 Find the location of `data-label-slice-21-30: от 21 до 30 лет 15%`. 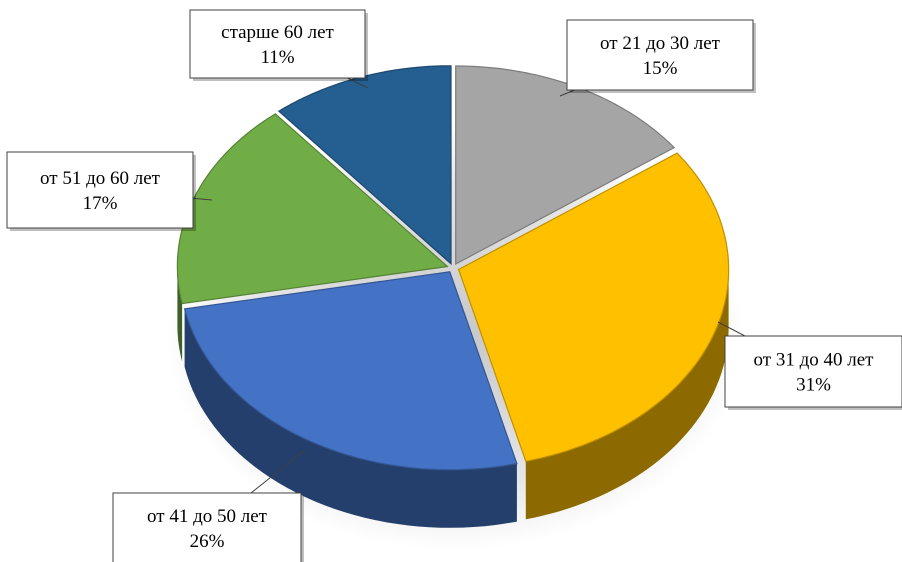

data-label-slice-21-30: от 21 до 30 лет 15% is located at coordinates (657, 58).